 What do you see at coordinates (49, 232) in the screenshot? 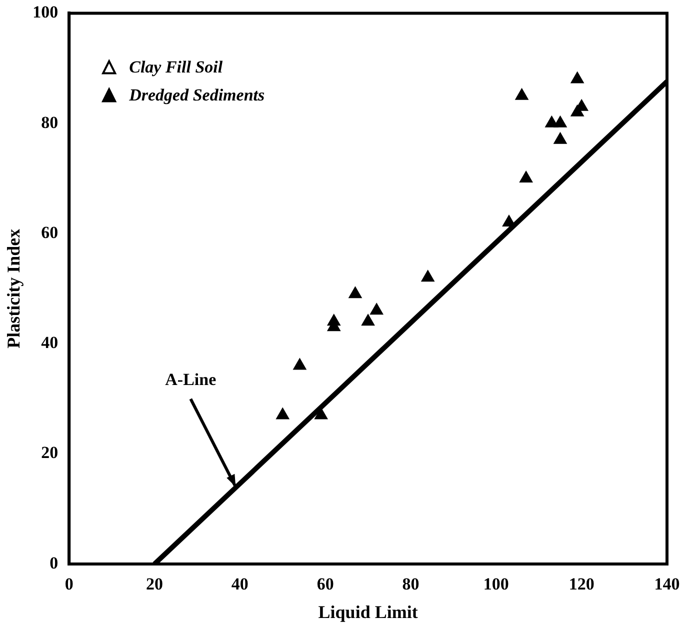
I see `y-tick-label: 60` at bounding box center [49, 232].